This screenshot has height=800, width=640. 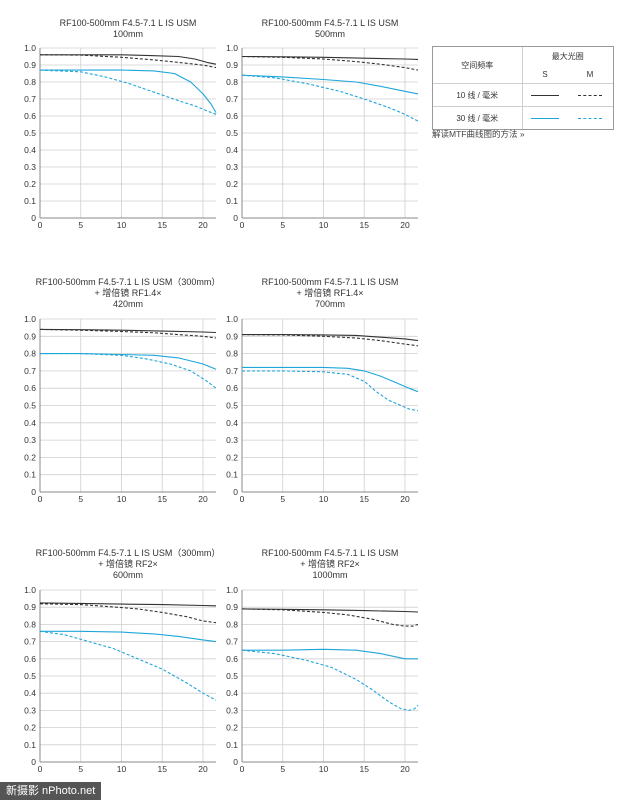 I want to click on mtf-chart-1: 0 0.1 0.2 0.3 0.4 0.5 0.6 0.7 0.8 0.9 1.0 0 5 10 15 20, so click(x=120, y=136).